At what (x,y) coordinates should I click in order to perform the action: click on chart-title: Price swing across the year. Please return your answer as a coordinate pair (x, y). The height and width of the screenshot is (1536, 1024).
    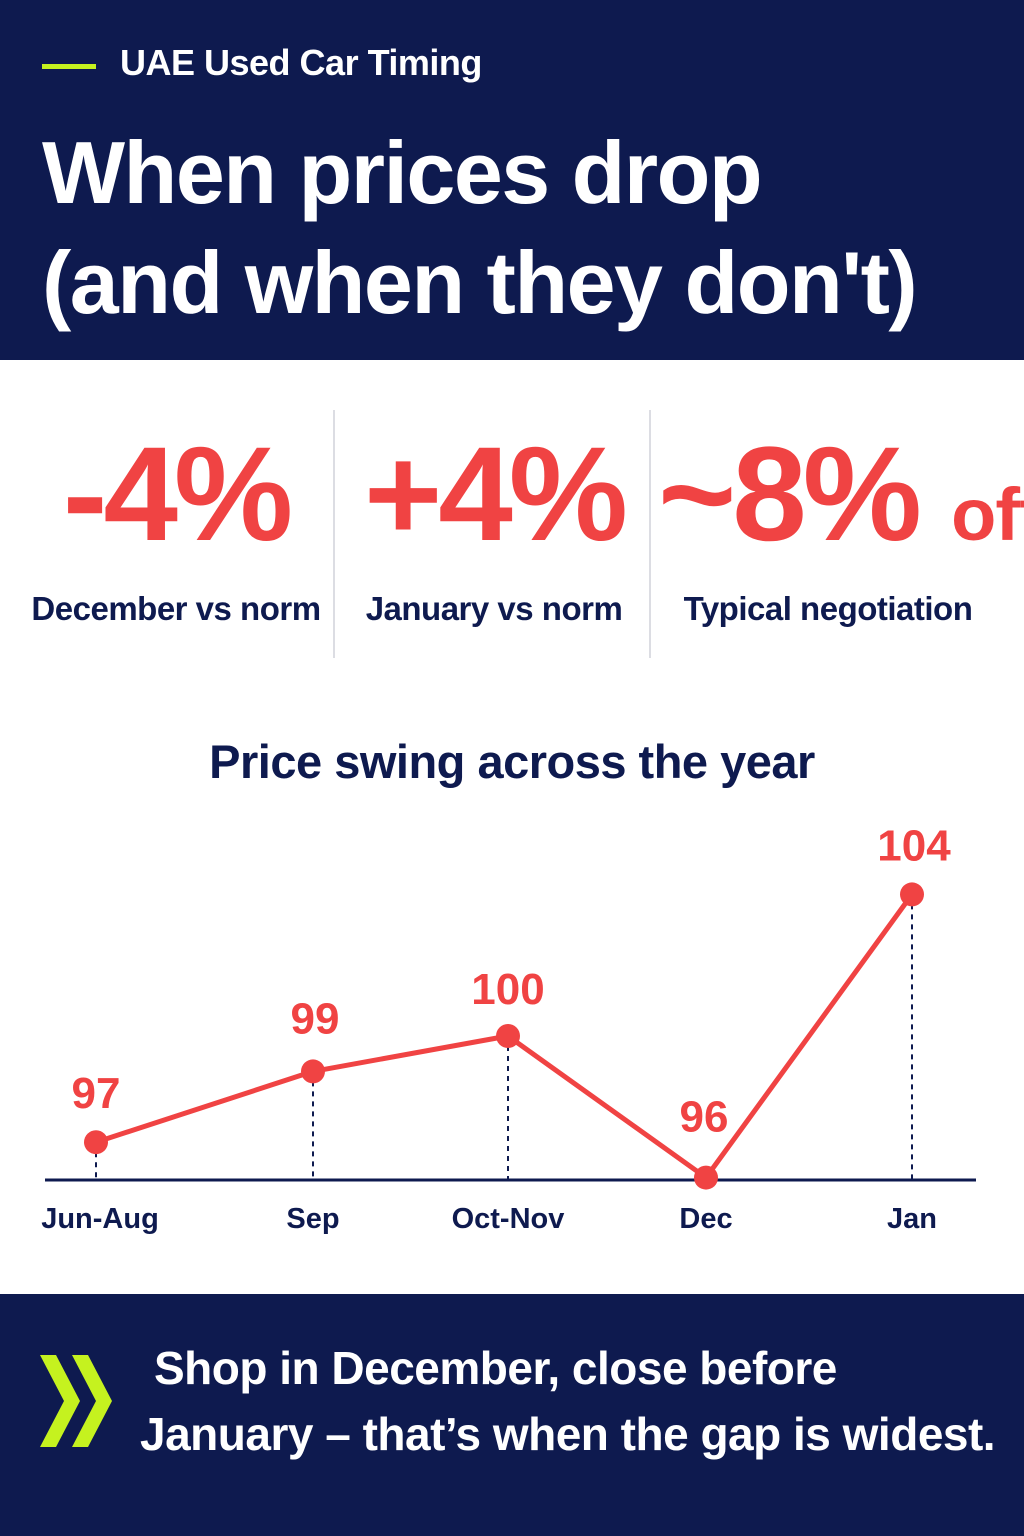
    Looking at the image, I should click on (512, 761).